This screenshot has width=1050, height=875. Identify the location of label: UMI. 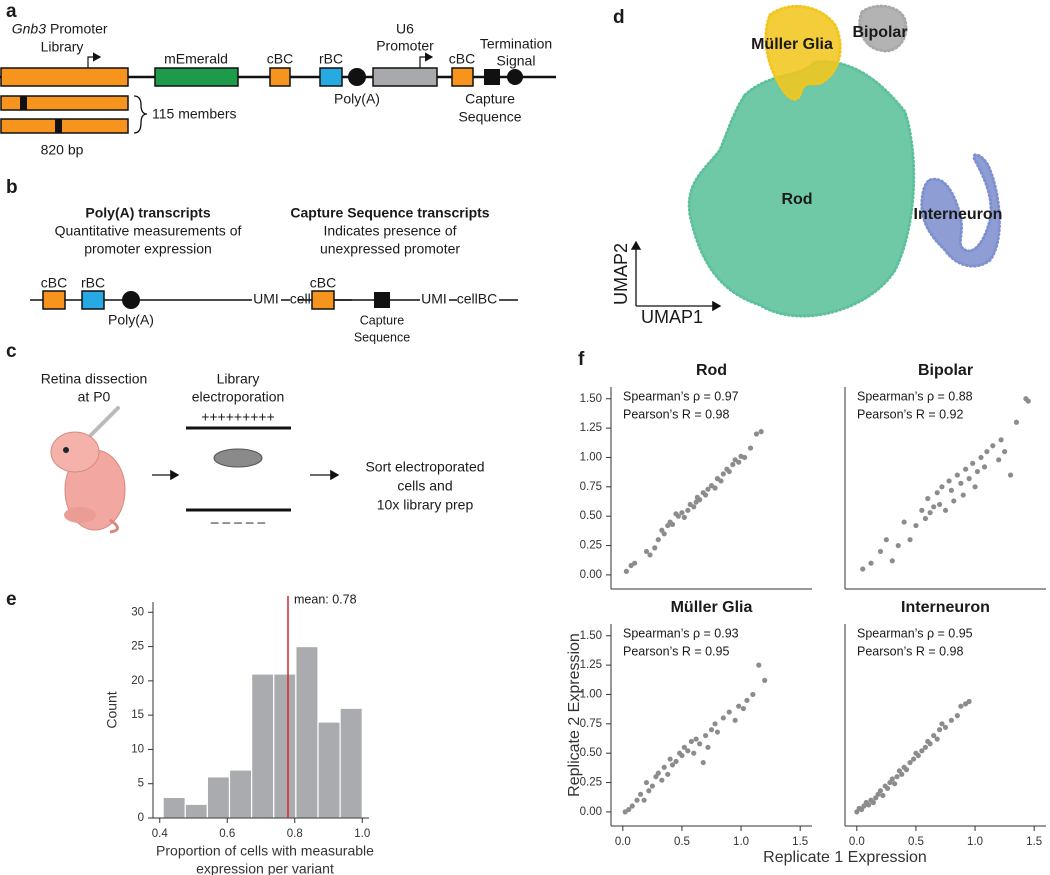
(266, 299).